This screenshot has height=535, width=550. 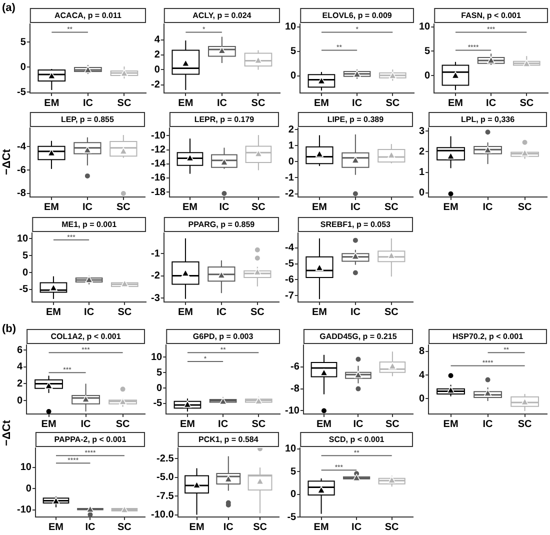 I want to click on y-tick-label: -2.5, so click(x=165, y=458).